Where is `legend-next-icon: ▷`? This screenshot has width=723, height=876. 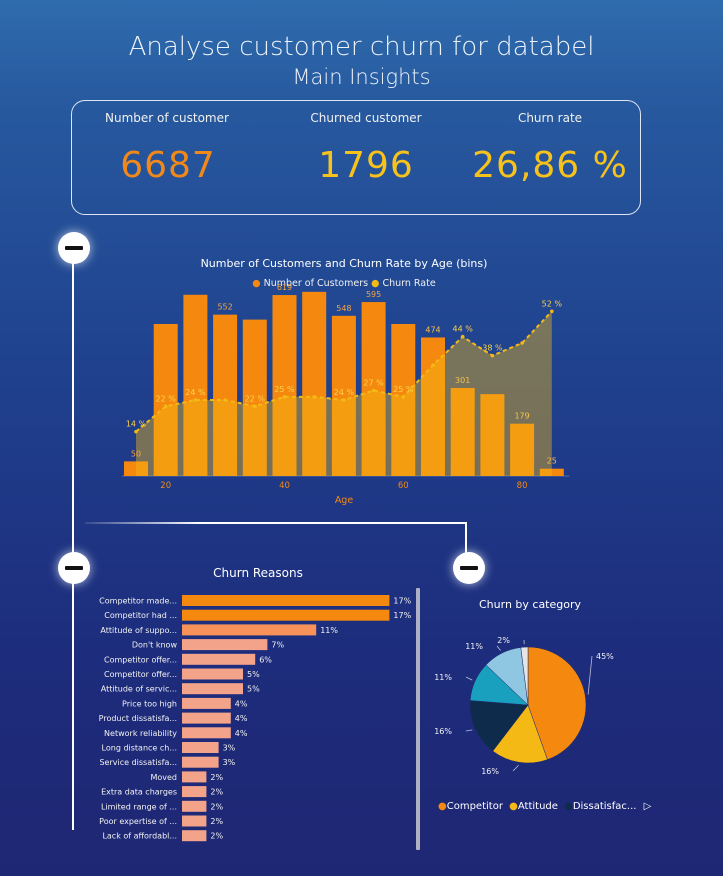
legend-next-icon: ▷ is located at coordinates (647, 806).